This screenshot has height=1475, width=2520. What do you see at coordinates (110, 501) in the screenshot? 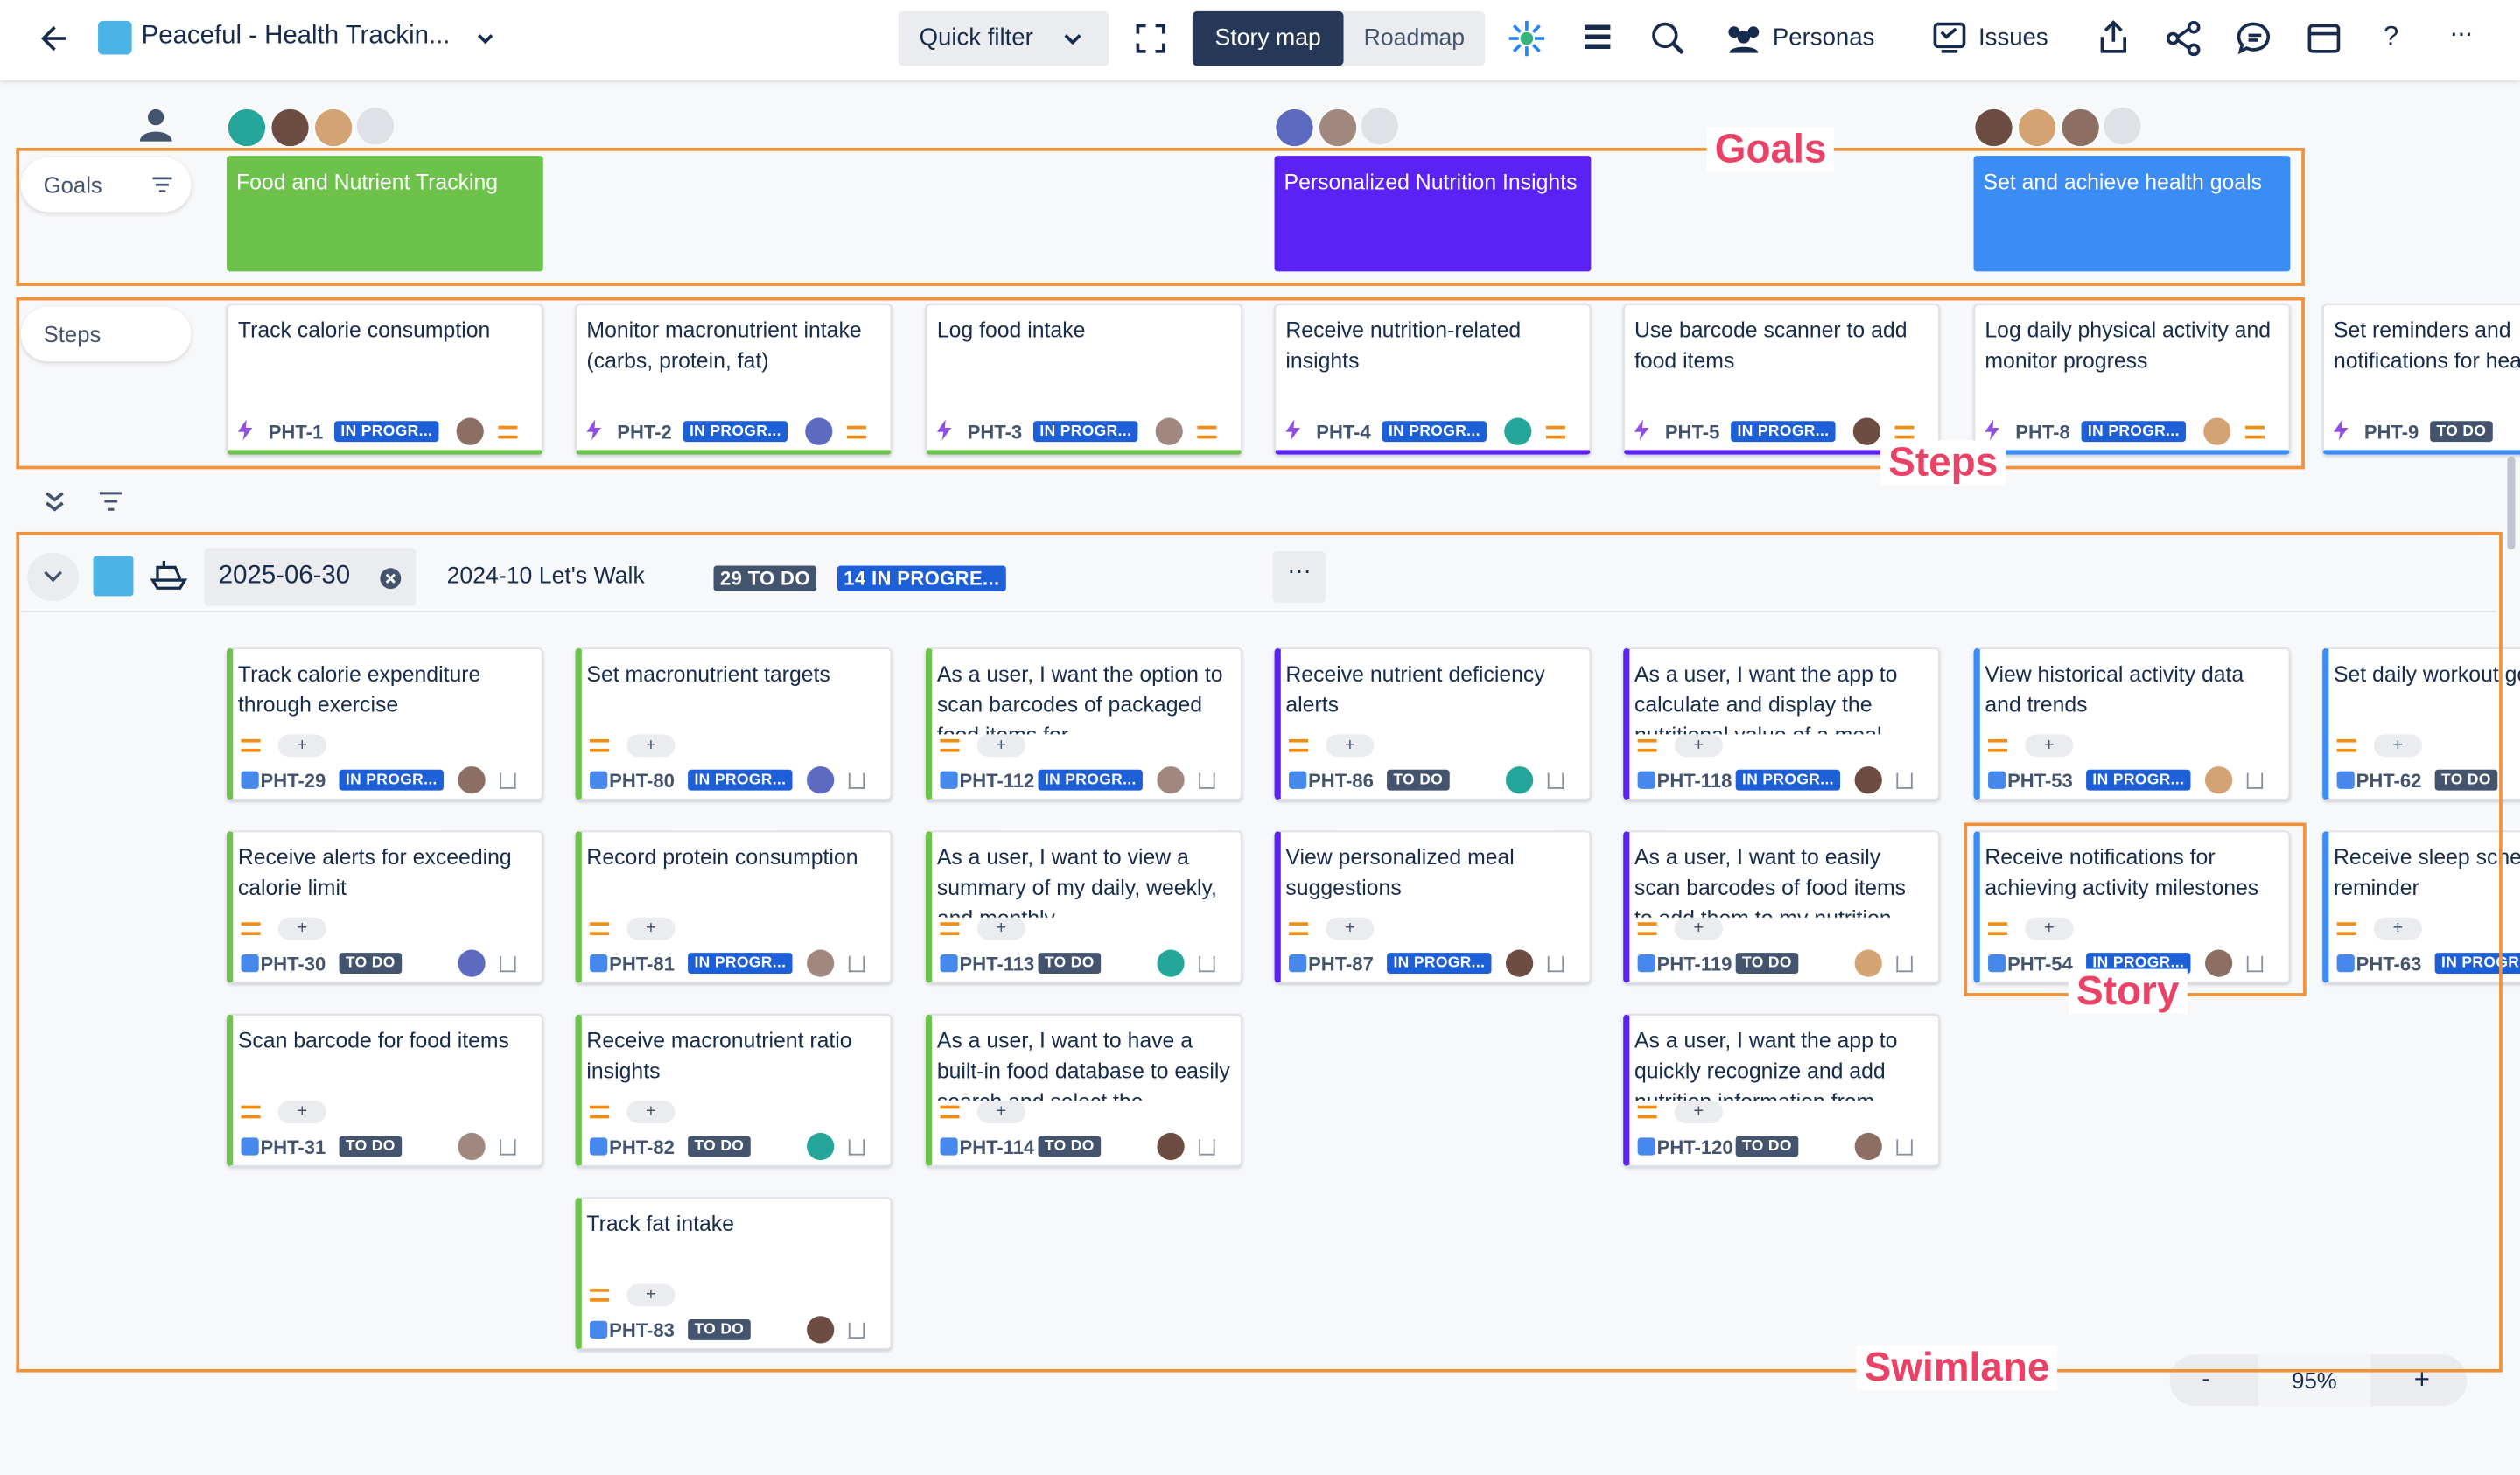
I see `filter-button` at bounding box center [110, 501].